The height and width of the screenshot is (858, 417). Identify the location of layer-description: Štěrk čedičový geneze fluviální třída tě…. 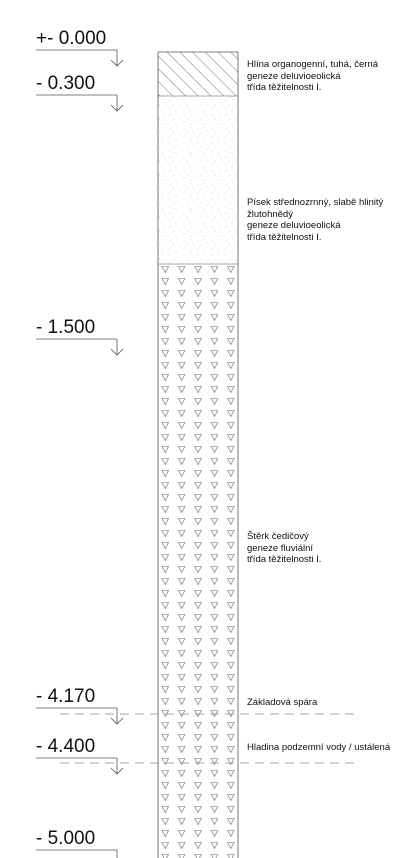
(284, 548).